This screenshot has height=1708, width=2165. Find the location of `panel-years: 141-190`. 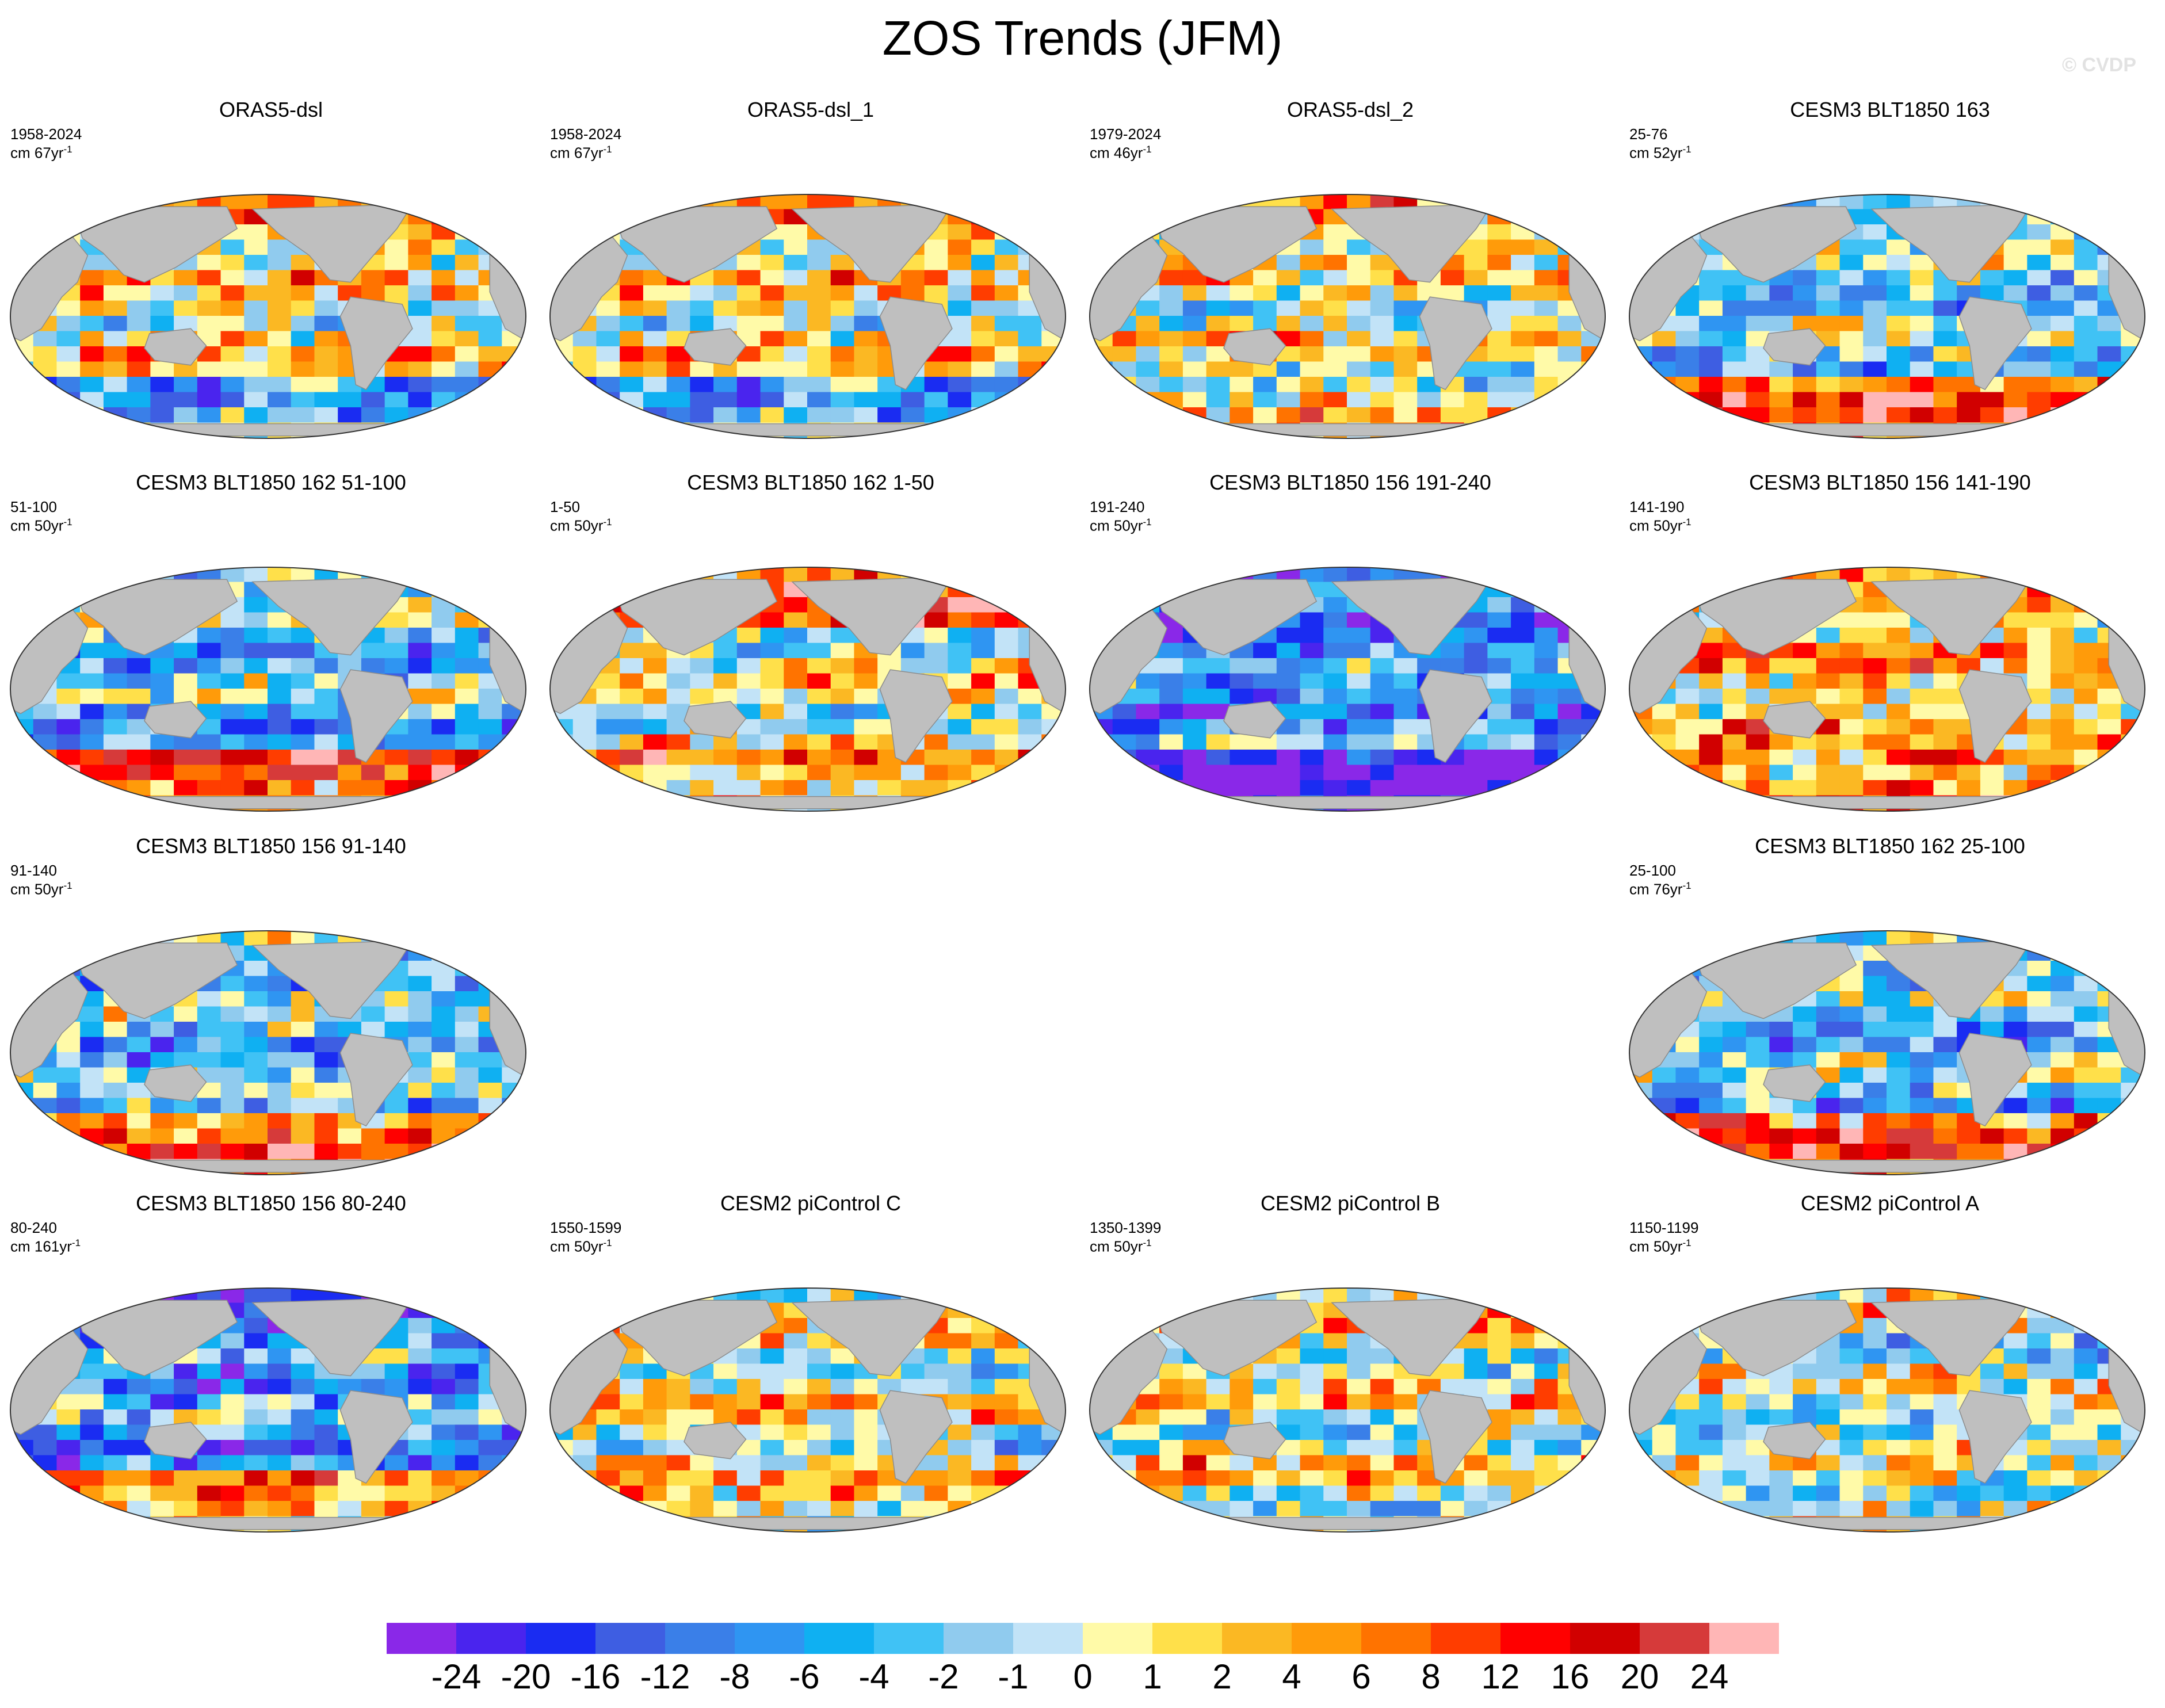

panel-years: 141-190 is located at coordinates (1657, 507).